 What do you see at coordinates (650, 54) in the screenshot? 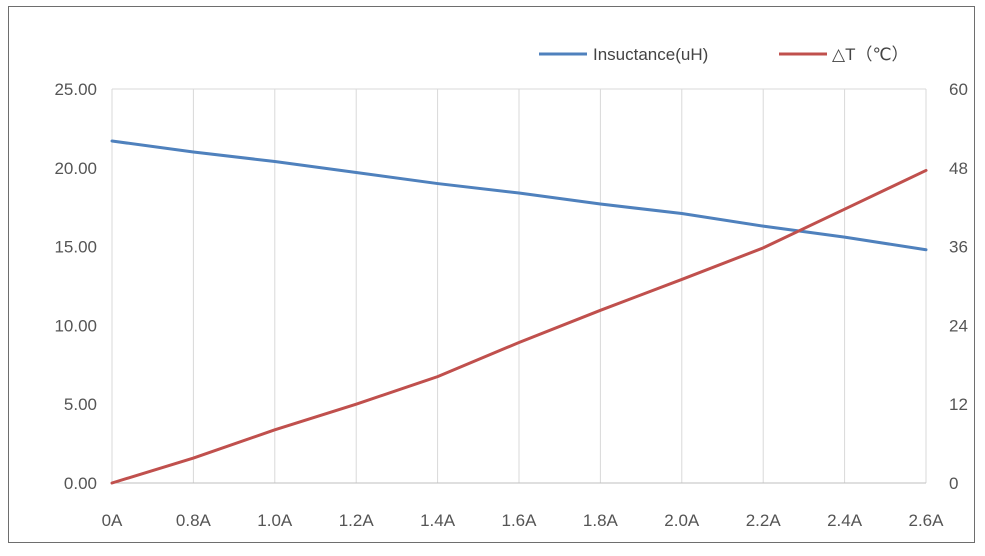
I see `legend-label-insuctance: Insuctance(uH)` at bounding box center [650, 54].